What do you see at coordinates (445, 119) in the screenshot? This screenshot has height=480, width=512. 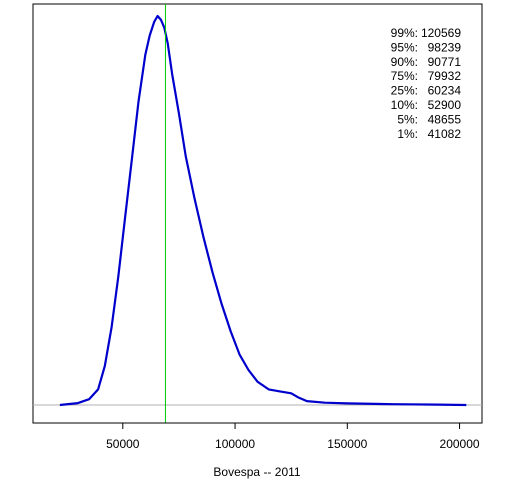 I see `quantile-value: 48655` at bounding box center [445, 119].